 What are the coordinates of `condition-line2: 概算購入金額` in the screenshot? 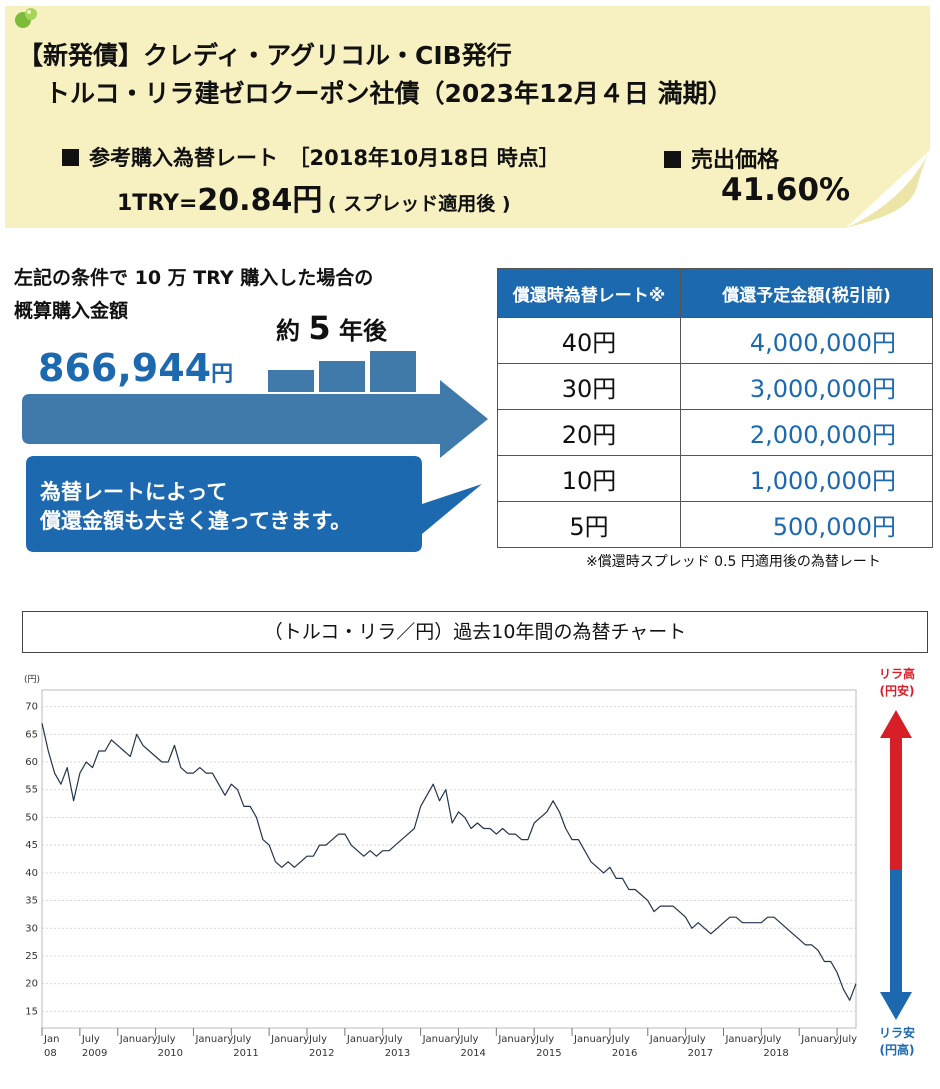 It's located at (71, 311).